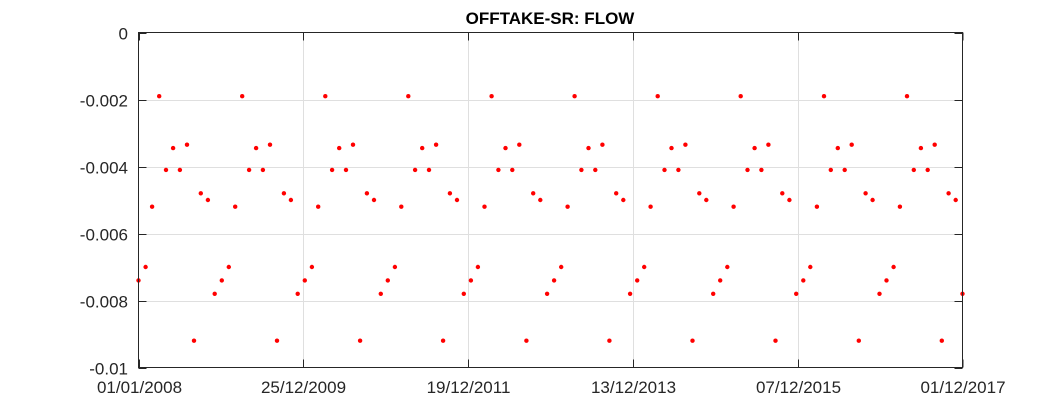  I want to click on y-tick-label: -0.006, so click(104, 235).